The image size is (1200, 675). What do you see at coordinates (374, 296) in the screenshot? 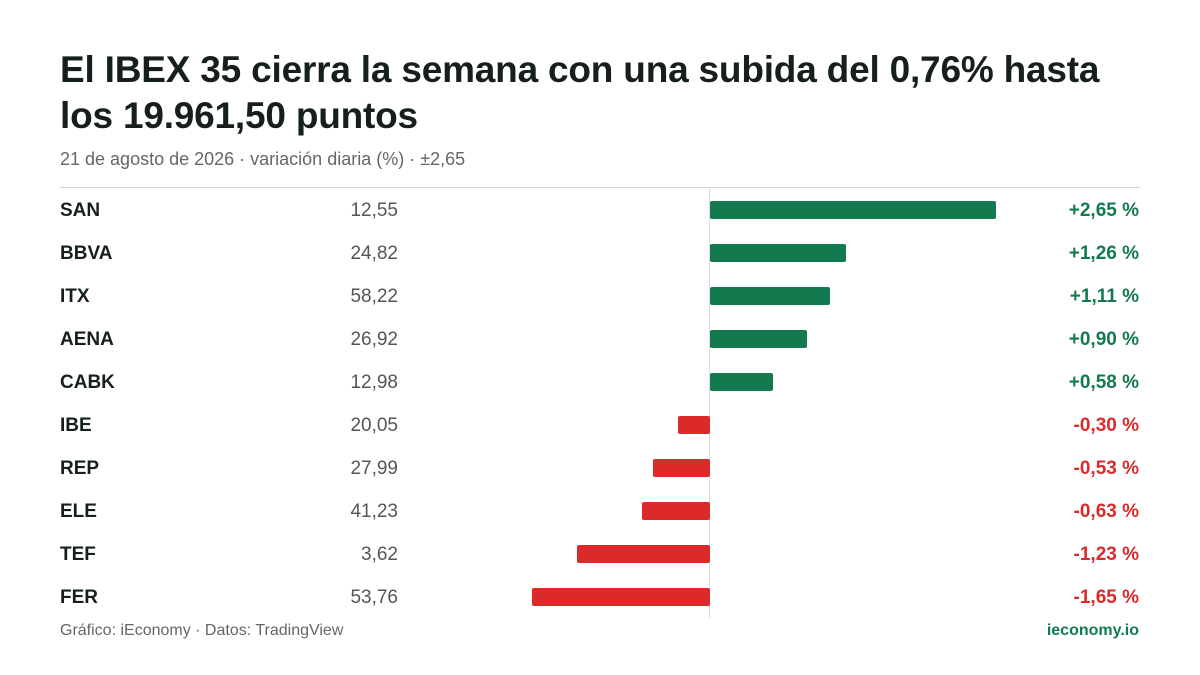
I see `price-label: 58,22` at bounding box center [374, 296].